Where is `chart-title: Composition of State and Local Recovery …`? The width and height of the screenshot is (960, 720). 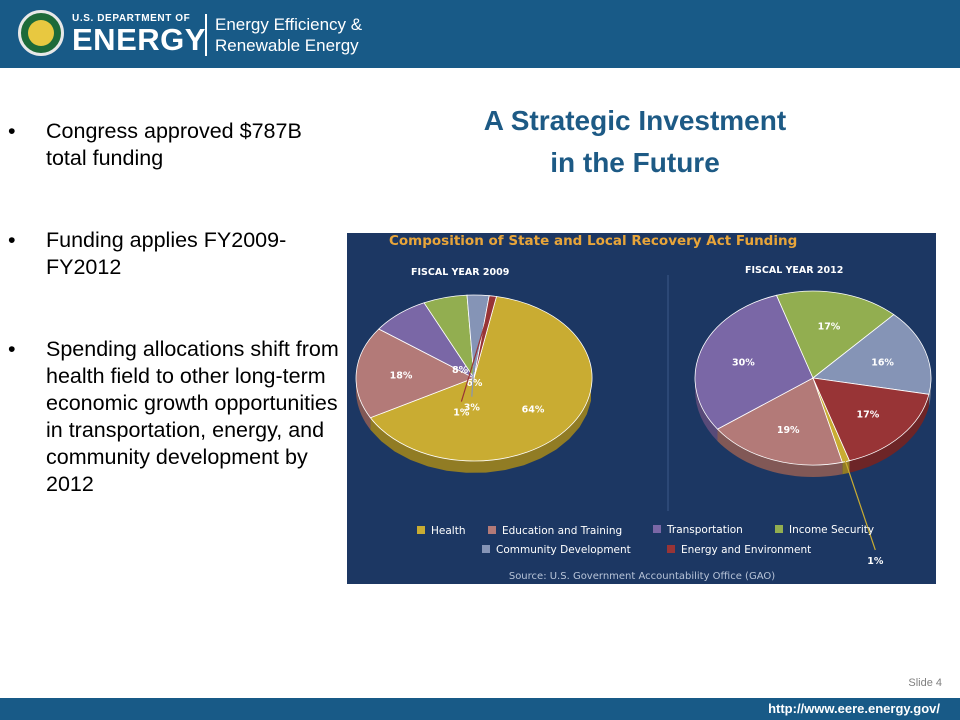
chart-title: Composition of State and Local Recovery … is located at coordinates (593, 241).